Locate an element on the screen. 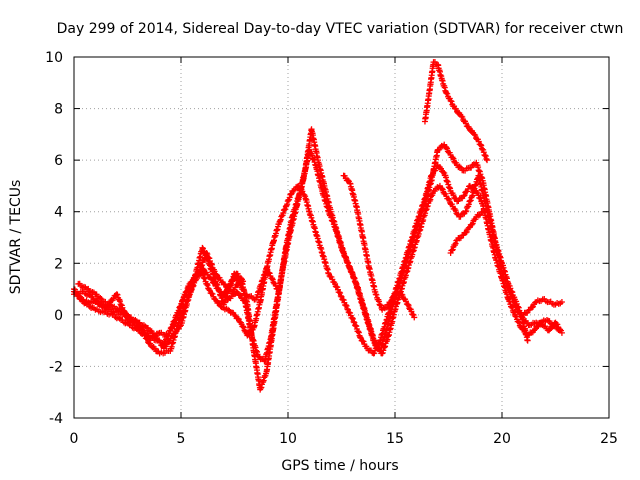 This screenshot has height=480, width=640. y-tick-label: -4 is located at coordinates (56, 419).